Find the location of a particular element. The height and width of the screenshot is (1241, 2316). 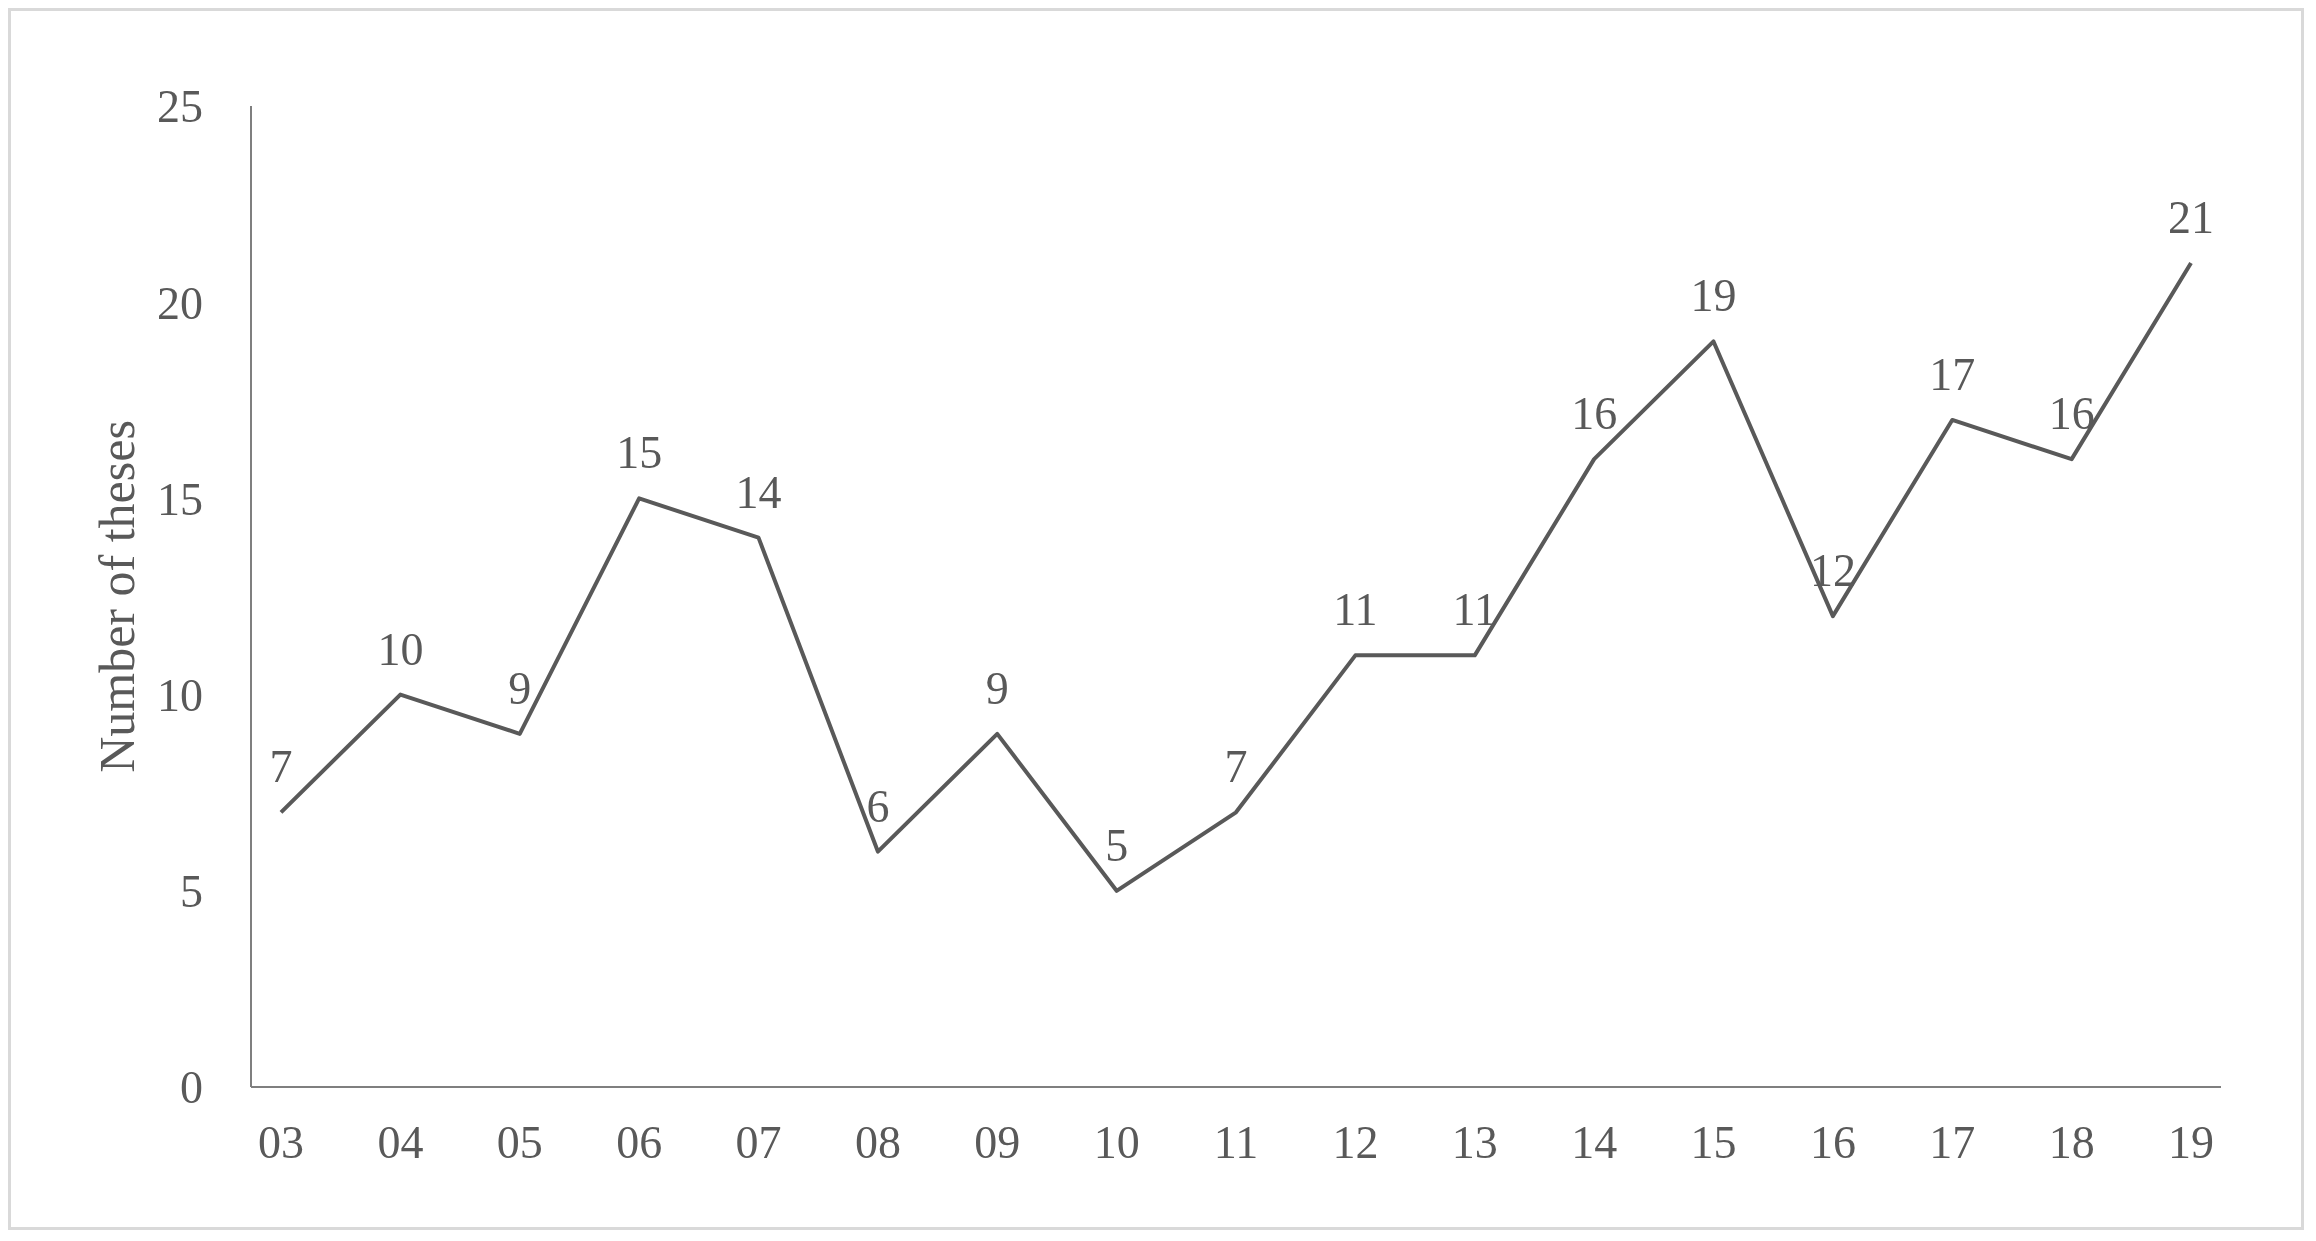

data-label: 14 is located at coordinates (758, 492).